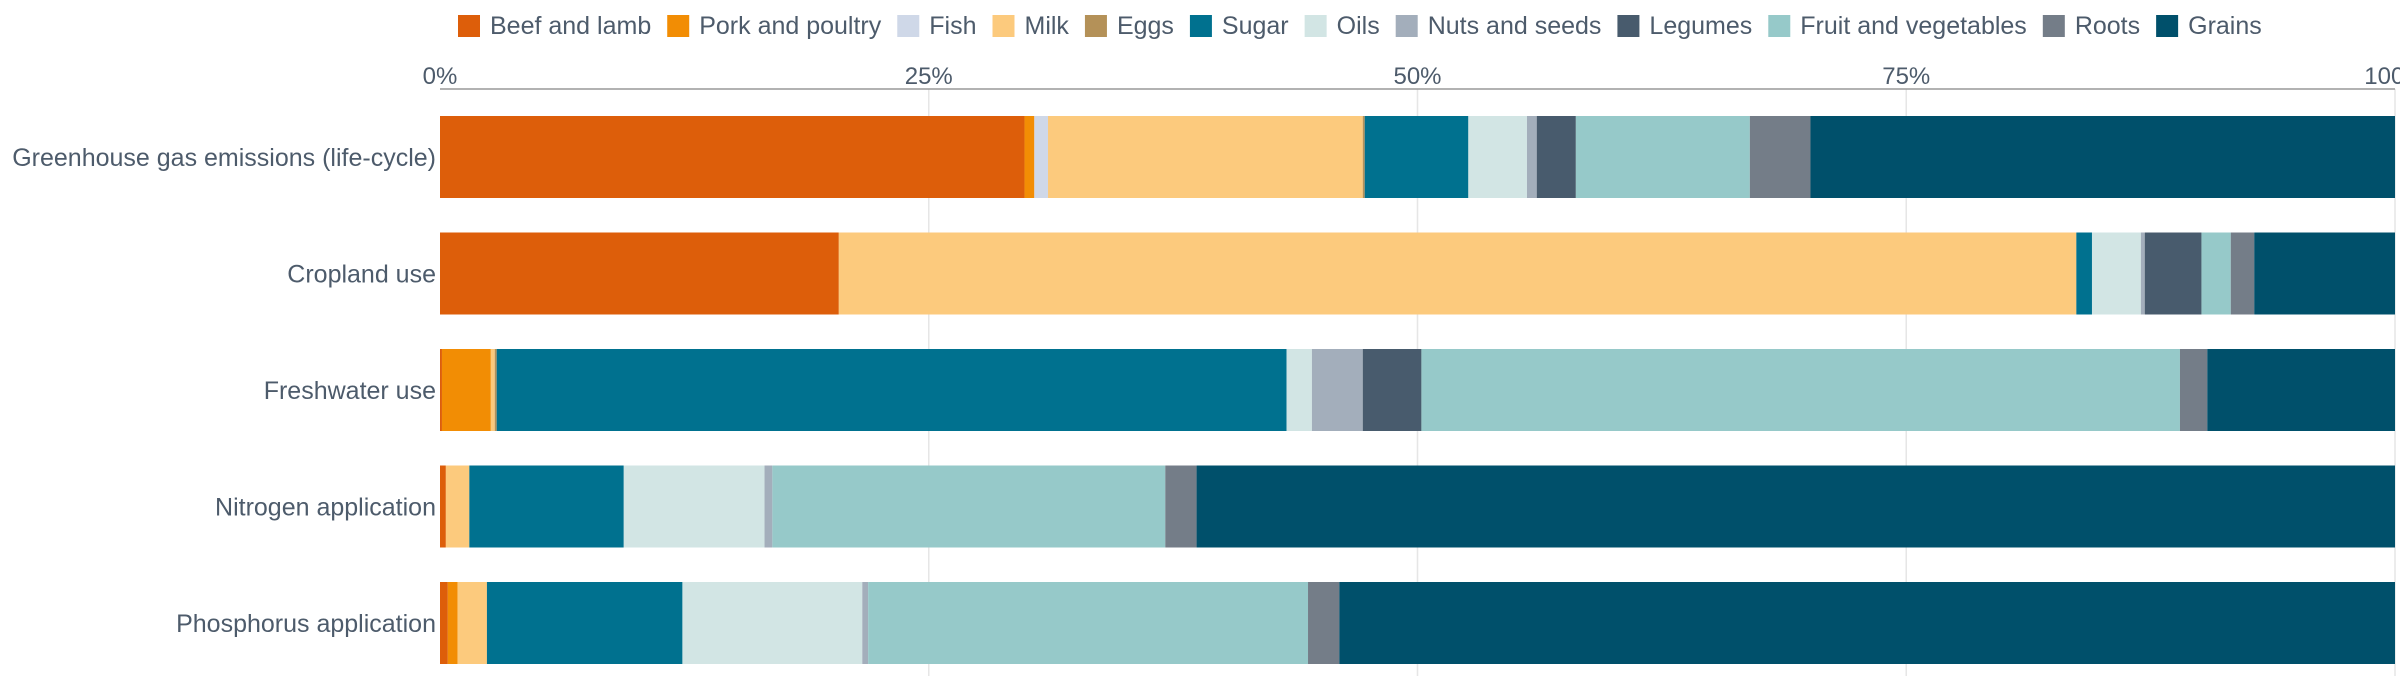 This screenshot has height=700, width=2400. I want to click on x-tick-label: 50%, so click(1417, 76).